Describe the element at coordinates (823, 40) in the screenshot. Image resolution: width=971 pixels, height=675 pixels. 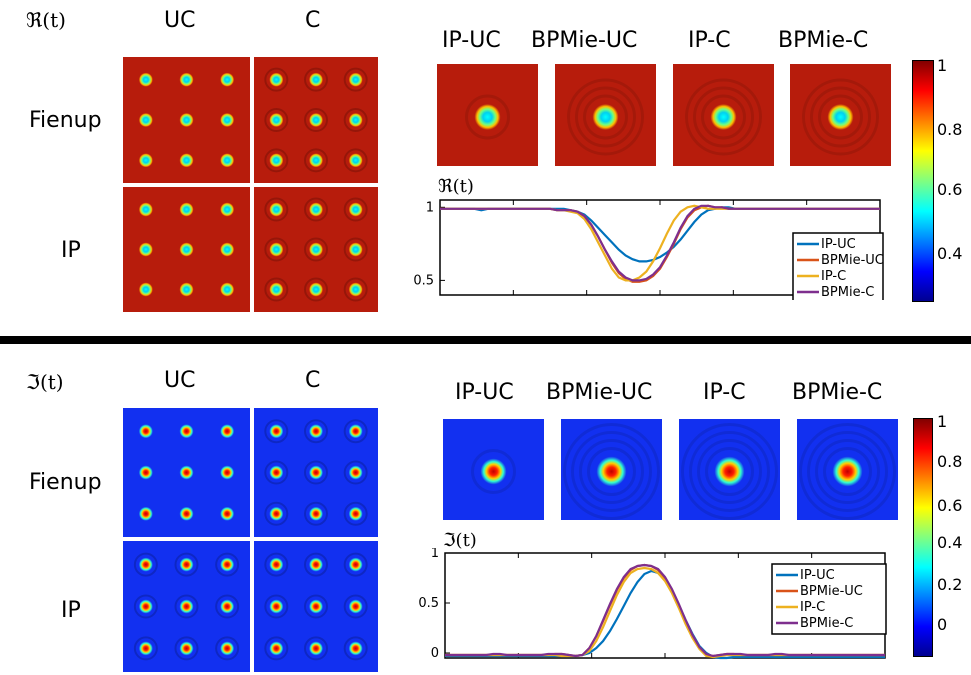
I see `panel-title-bpmie-c: BPMie-C` at that location.